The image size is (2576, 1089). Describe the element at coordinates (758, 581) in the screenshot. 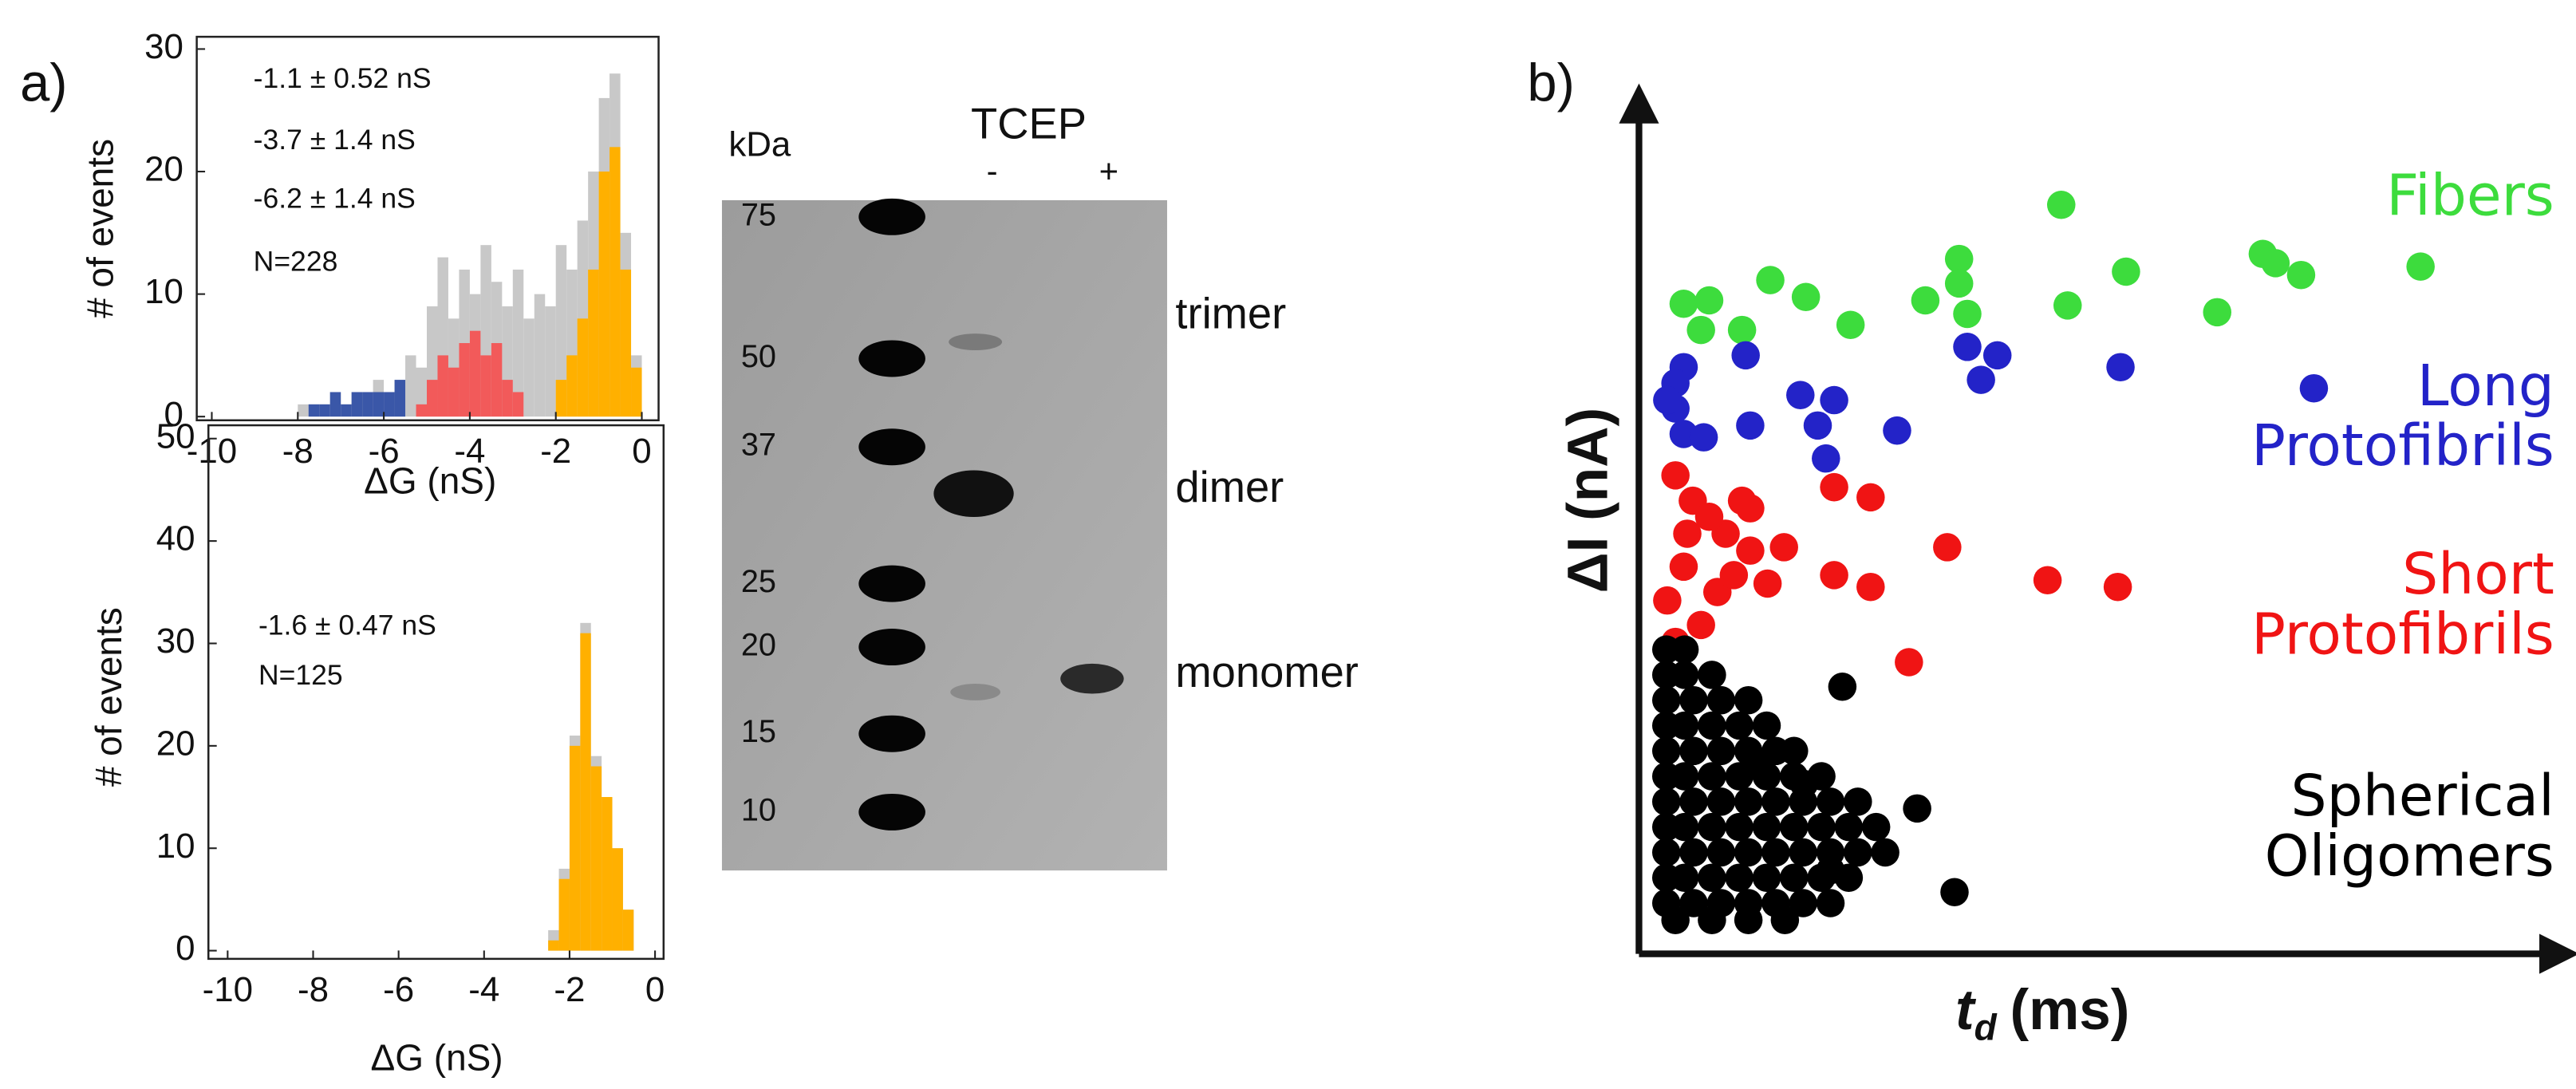

I see `marker-label: 25` at that location.